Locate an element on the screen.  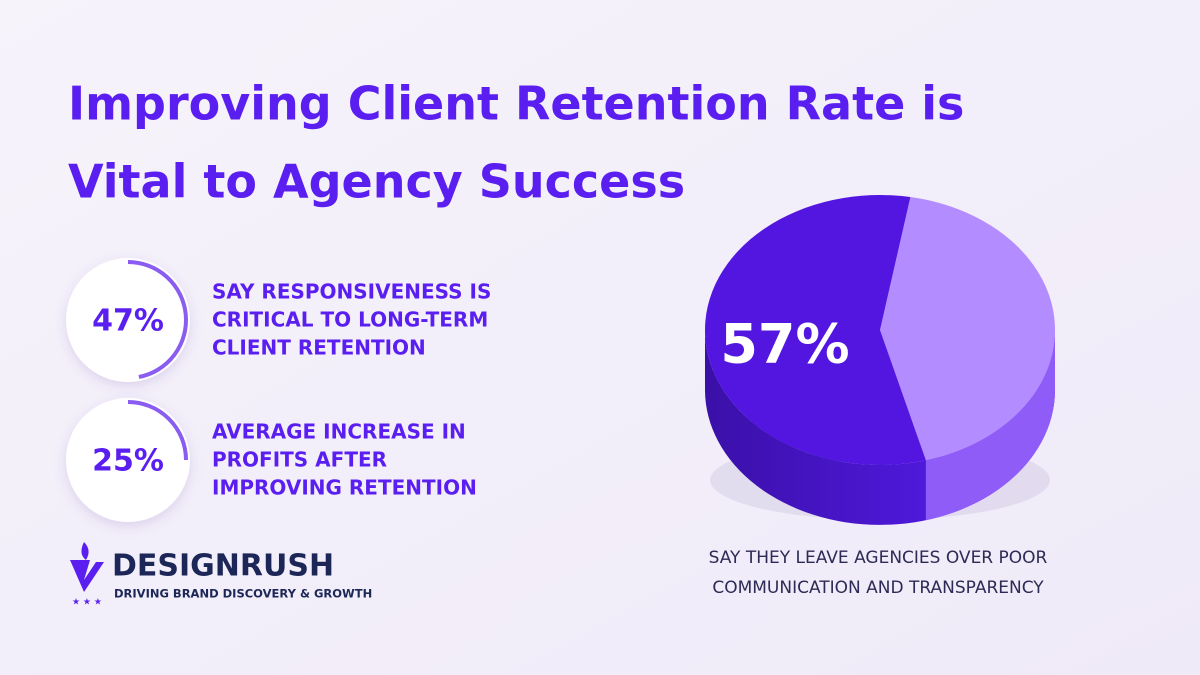
stat-value: 47% is located at coordinates (128, 321).